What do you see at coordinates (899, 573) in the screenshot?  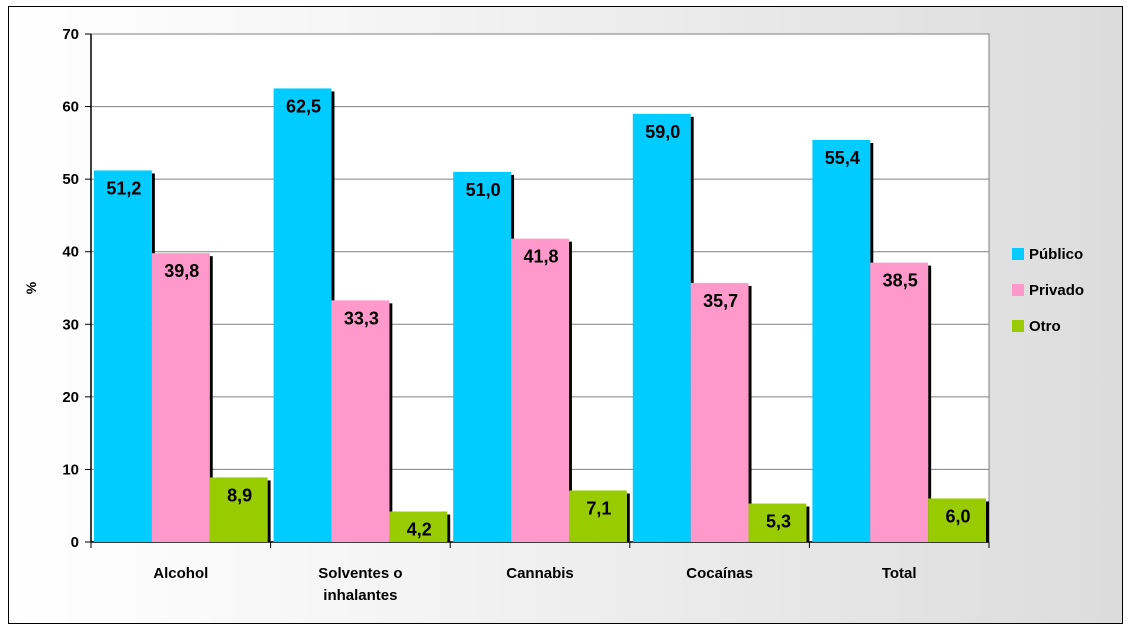 I see `x-tick-label: Total` at bounding box center [899, 573].